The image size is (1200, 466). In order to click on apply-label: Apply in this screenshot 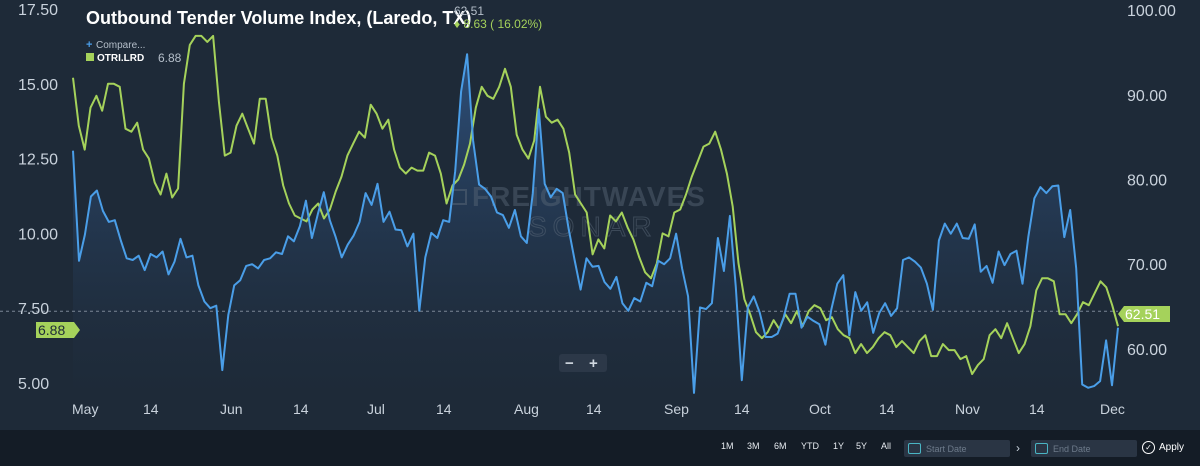, I will do `click(1172, 447)`.